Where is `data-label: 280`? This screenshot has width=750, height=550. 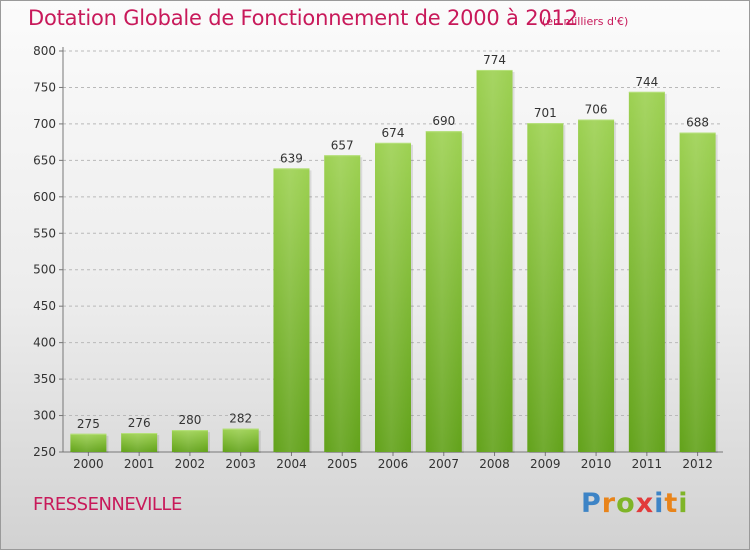
data-label: 280 is located at coordinates (189, 420).